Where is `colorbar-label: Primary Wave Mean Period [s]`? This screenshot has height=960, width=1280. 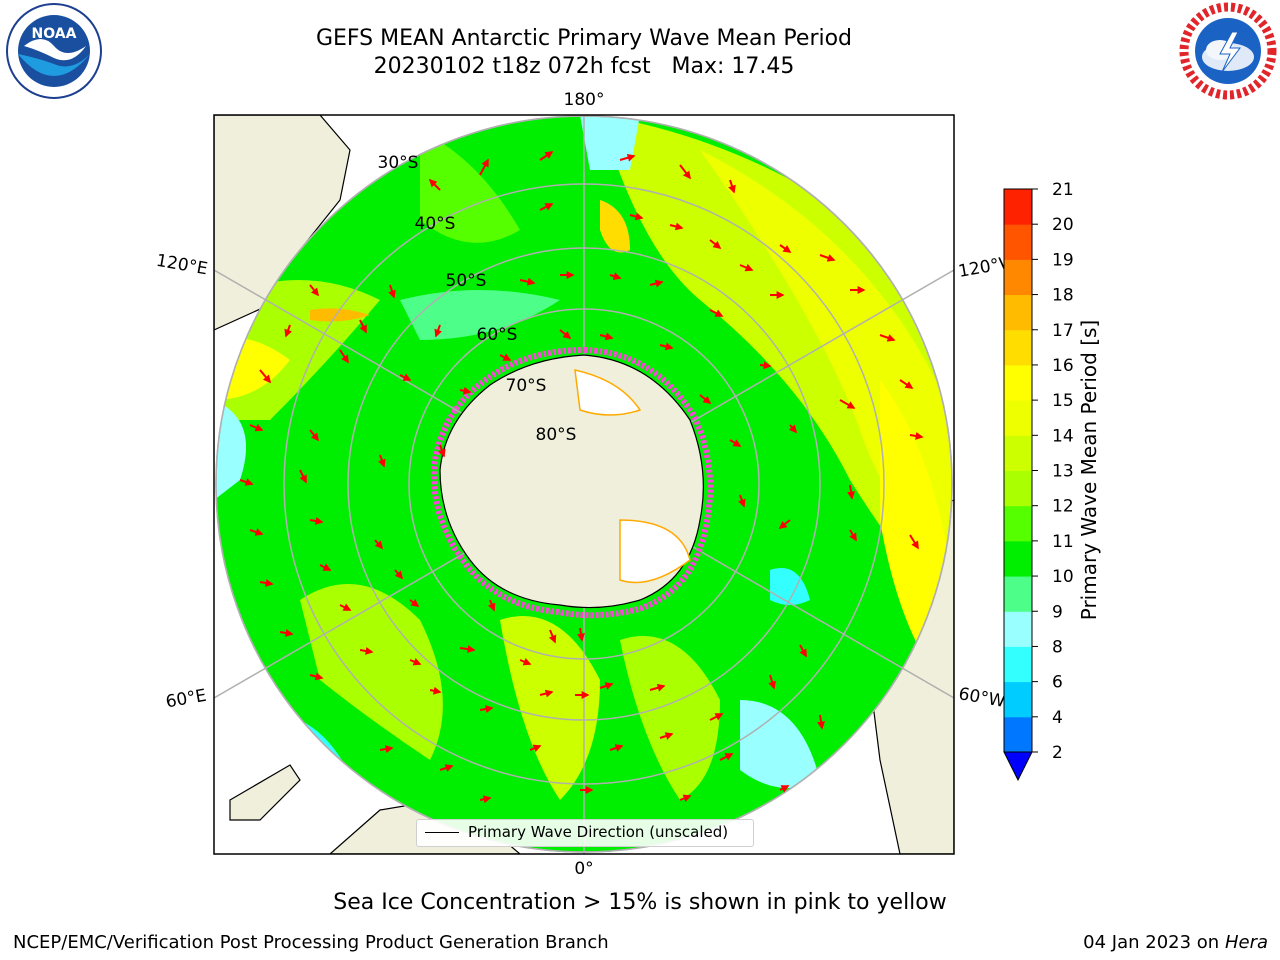
colorbar-label: Primary Wave Mean Period [s] is located at coordinates (1089, 470).